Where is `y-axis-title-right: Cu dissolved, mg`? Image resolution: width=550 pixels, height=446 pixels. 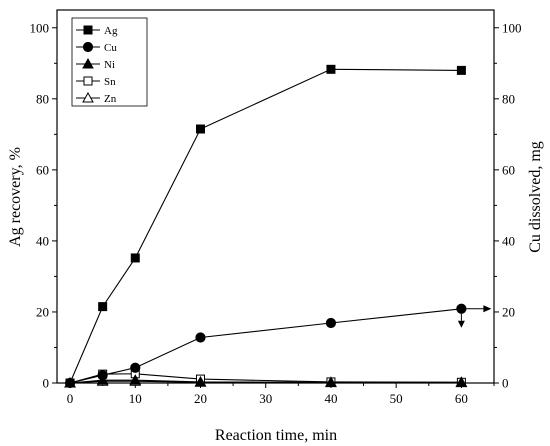 y-axis-title-right: Cu dissolved, mg is located at coordinates (535, 197).